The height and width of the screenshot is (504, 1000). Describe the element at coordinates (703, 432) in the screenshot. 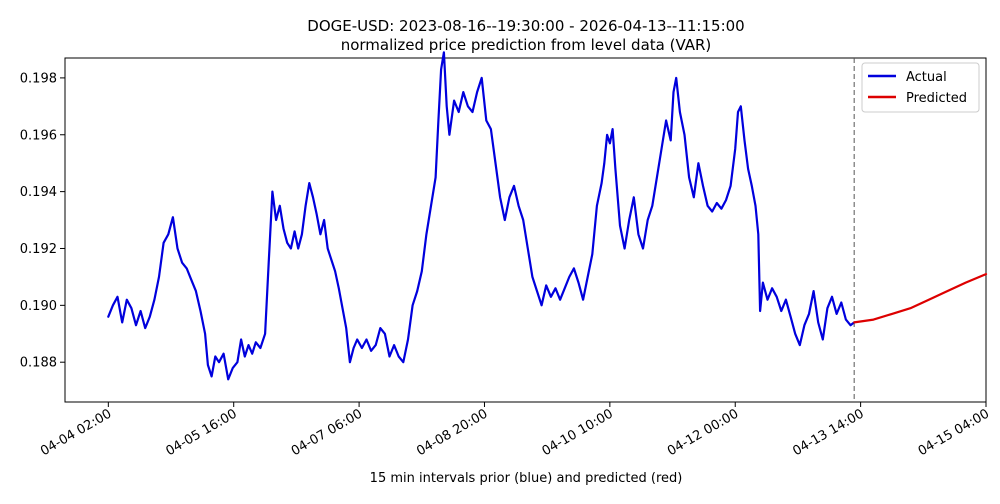

I see `x-tick-label: 04-12 00:00` at that location.